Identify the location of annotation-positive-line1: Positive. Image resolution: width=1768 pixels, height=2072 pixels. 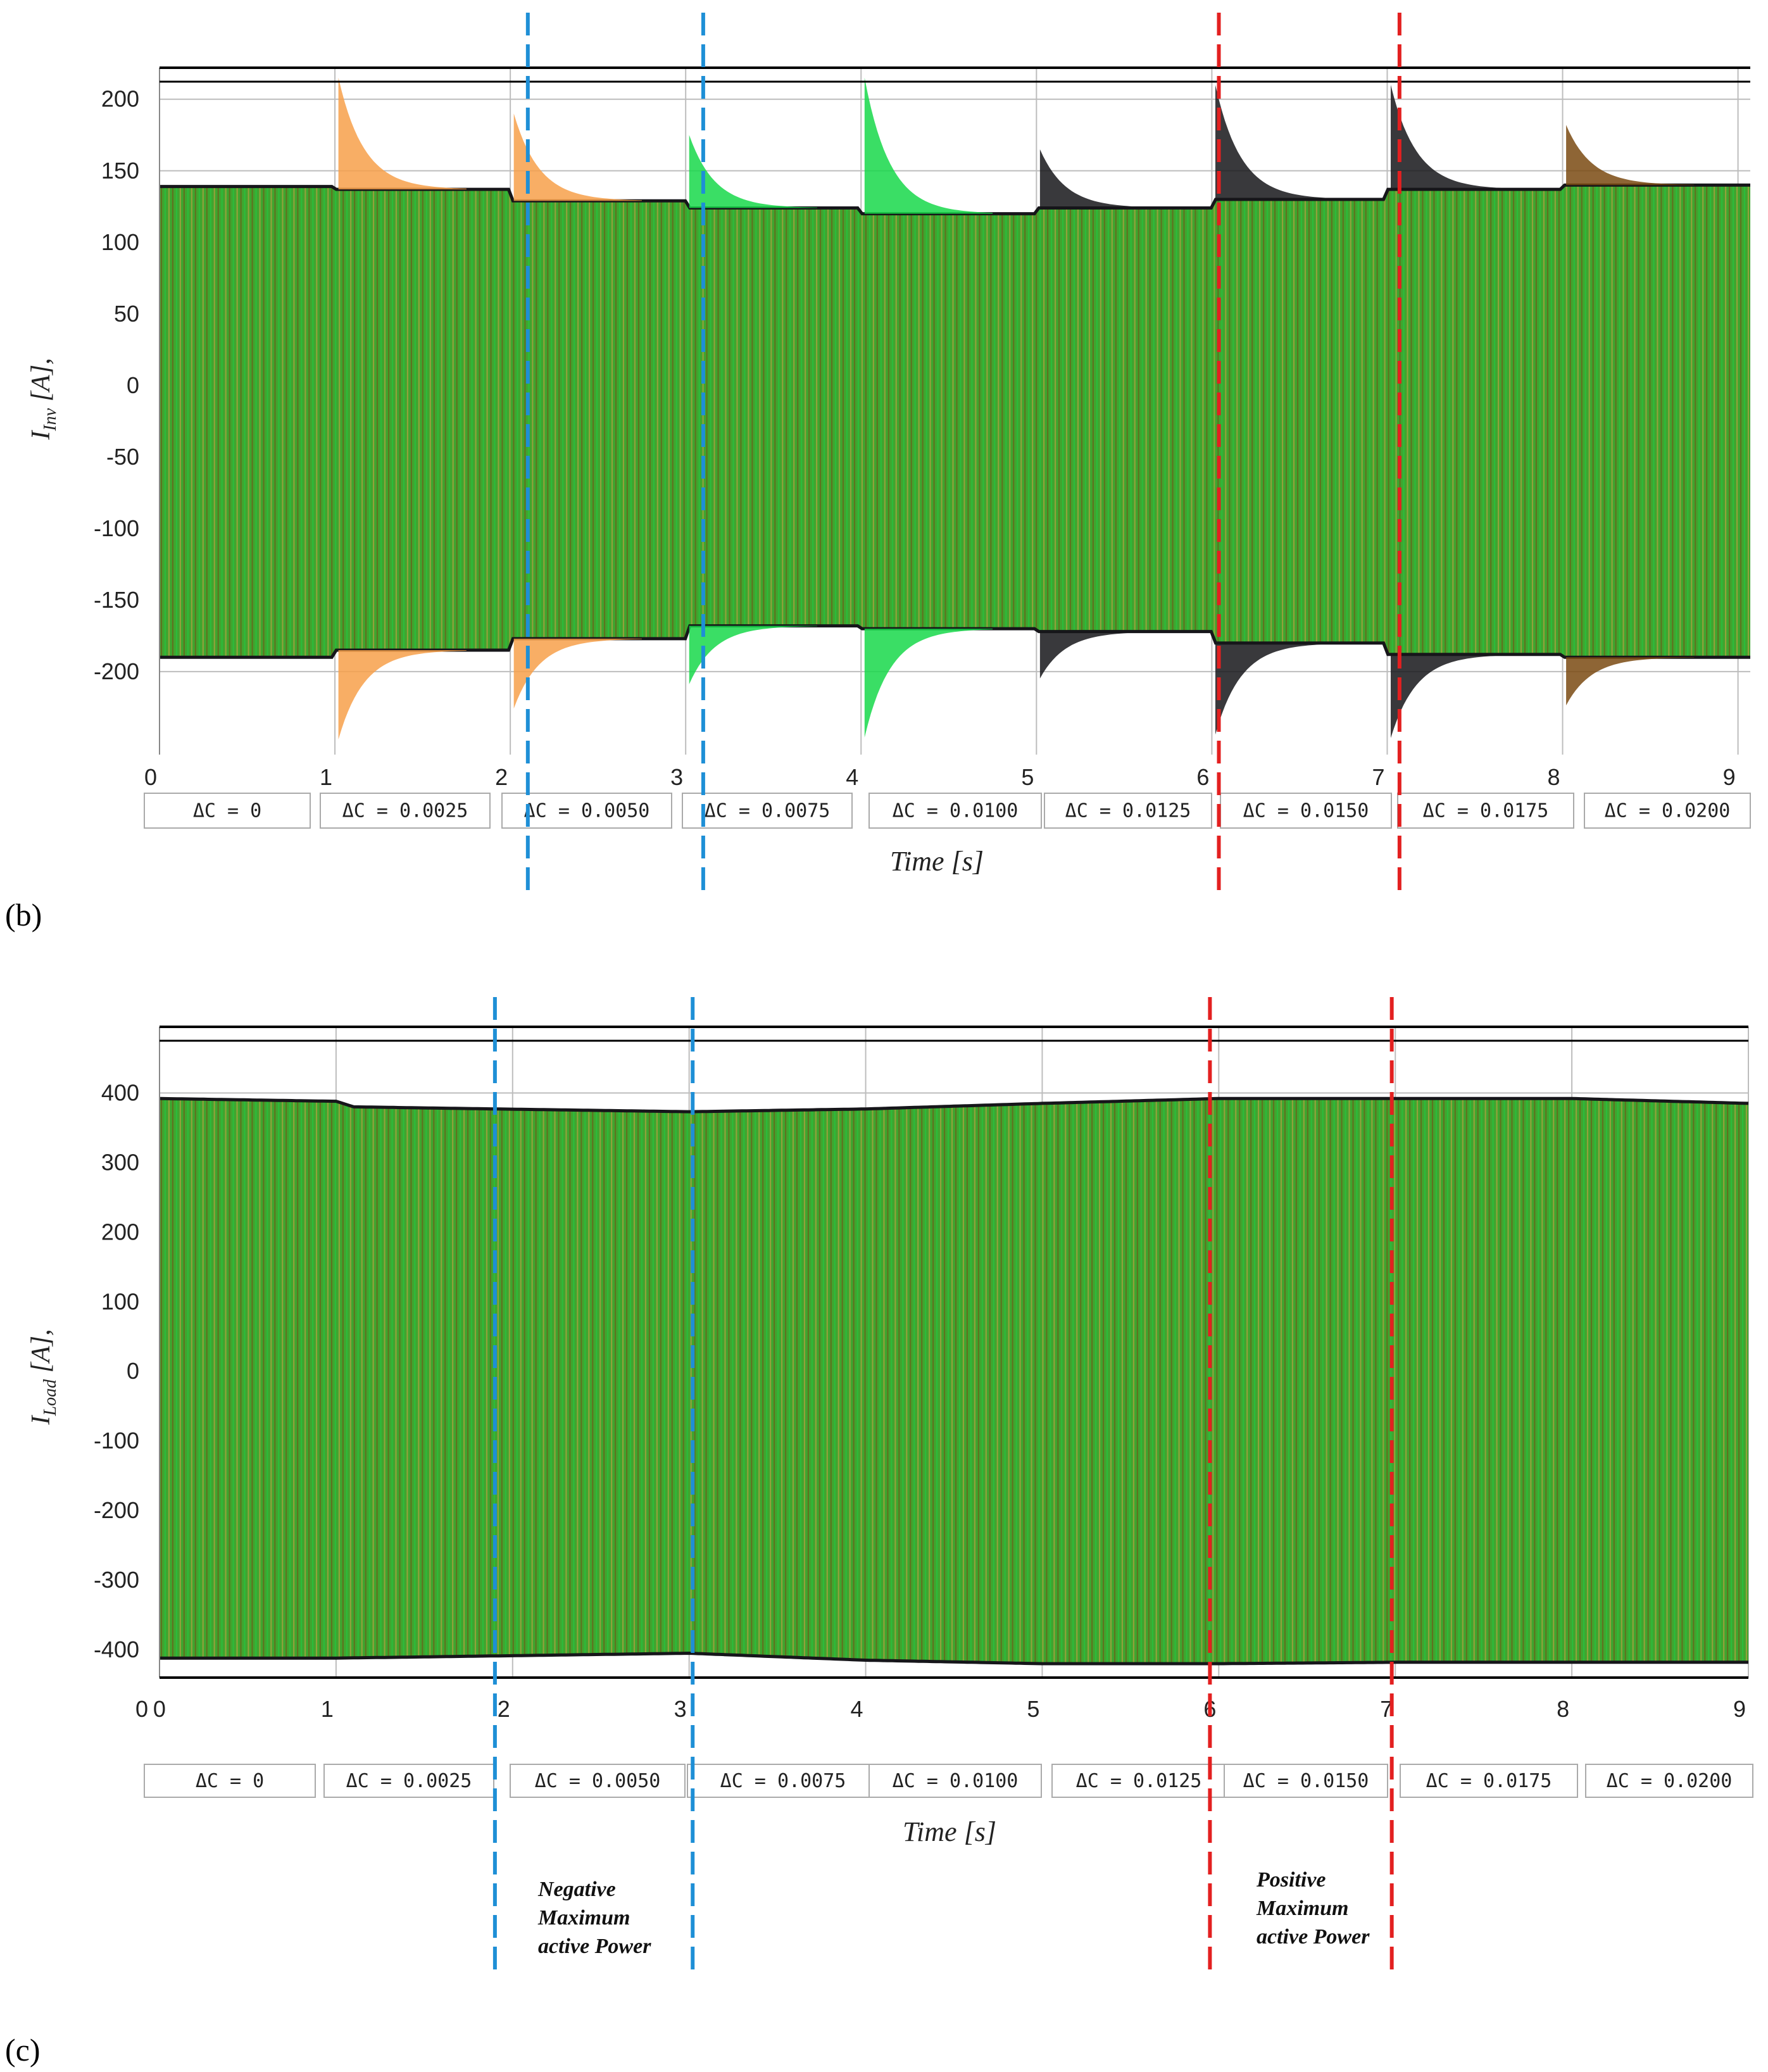
(1291, 1880).